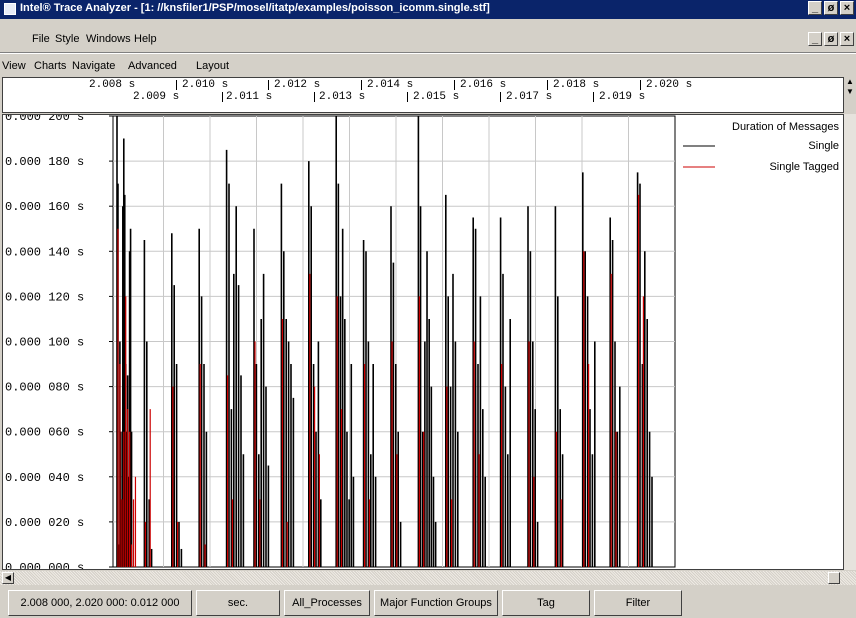 The image size is (856, 618). What do you see at coordinates (815, 39) in the screenshot?
I see `child-minimize-button: _` at bounding box center [815, 39].